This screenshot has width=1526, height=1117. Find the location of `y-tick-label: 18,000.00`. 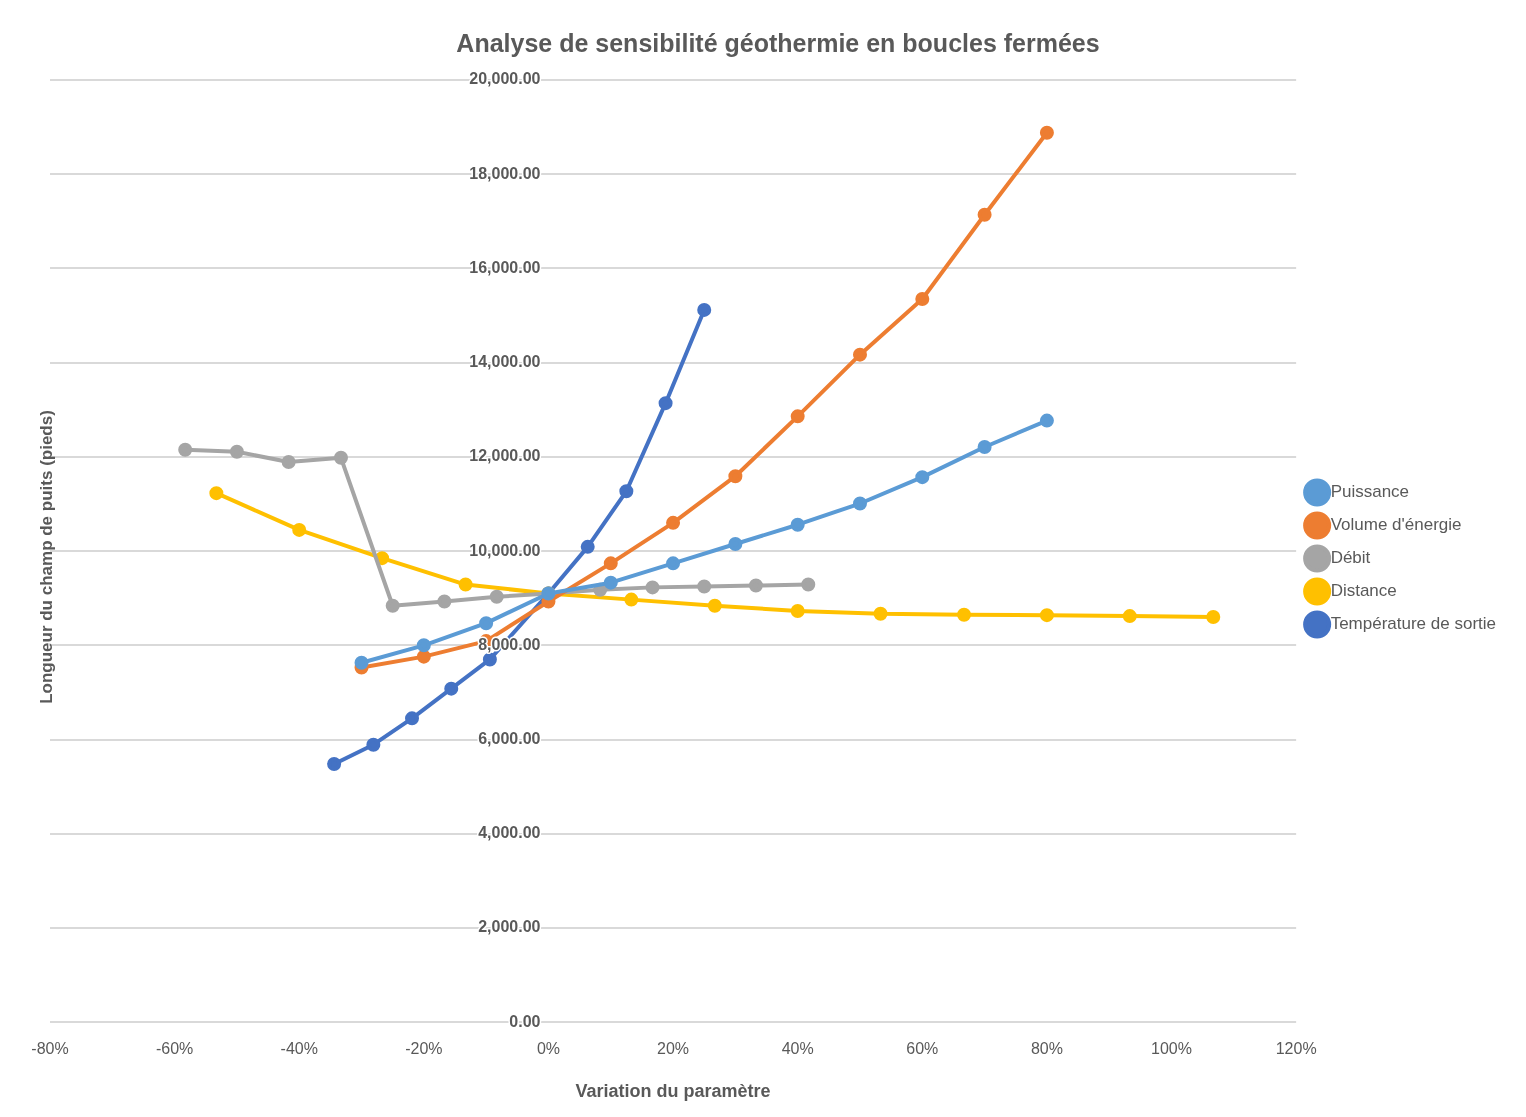

y-tick-label: 18,000.00 is located at coordinates (505, 173).